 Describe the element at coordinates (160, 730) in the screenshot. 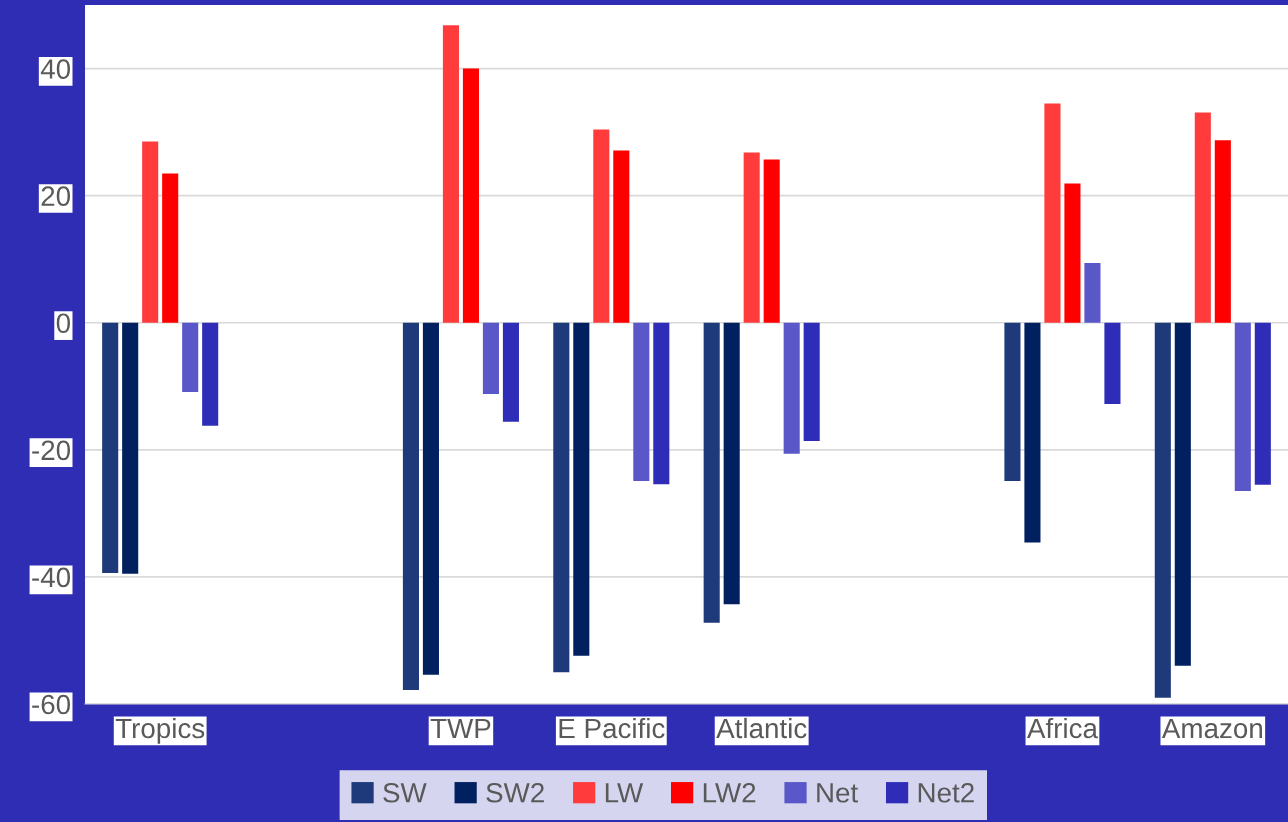

I see `x-tick-label: Tropics` at that location.